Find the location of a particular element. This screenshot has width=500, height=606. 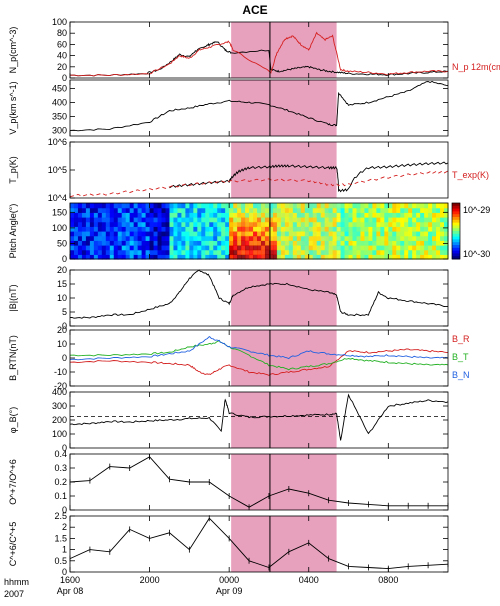

x-tick-label: 0000 is located at coordinates (229, 580).